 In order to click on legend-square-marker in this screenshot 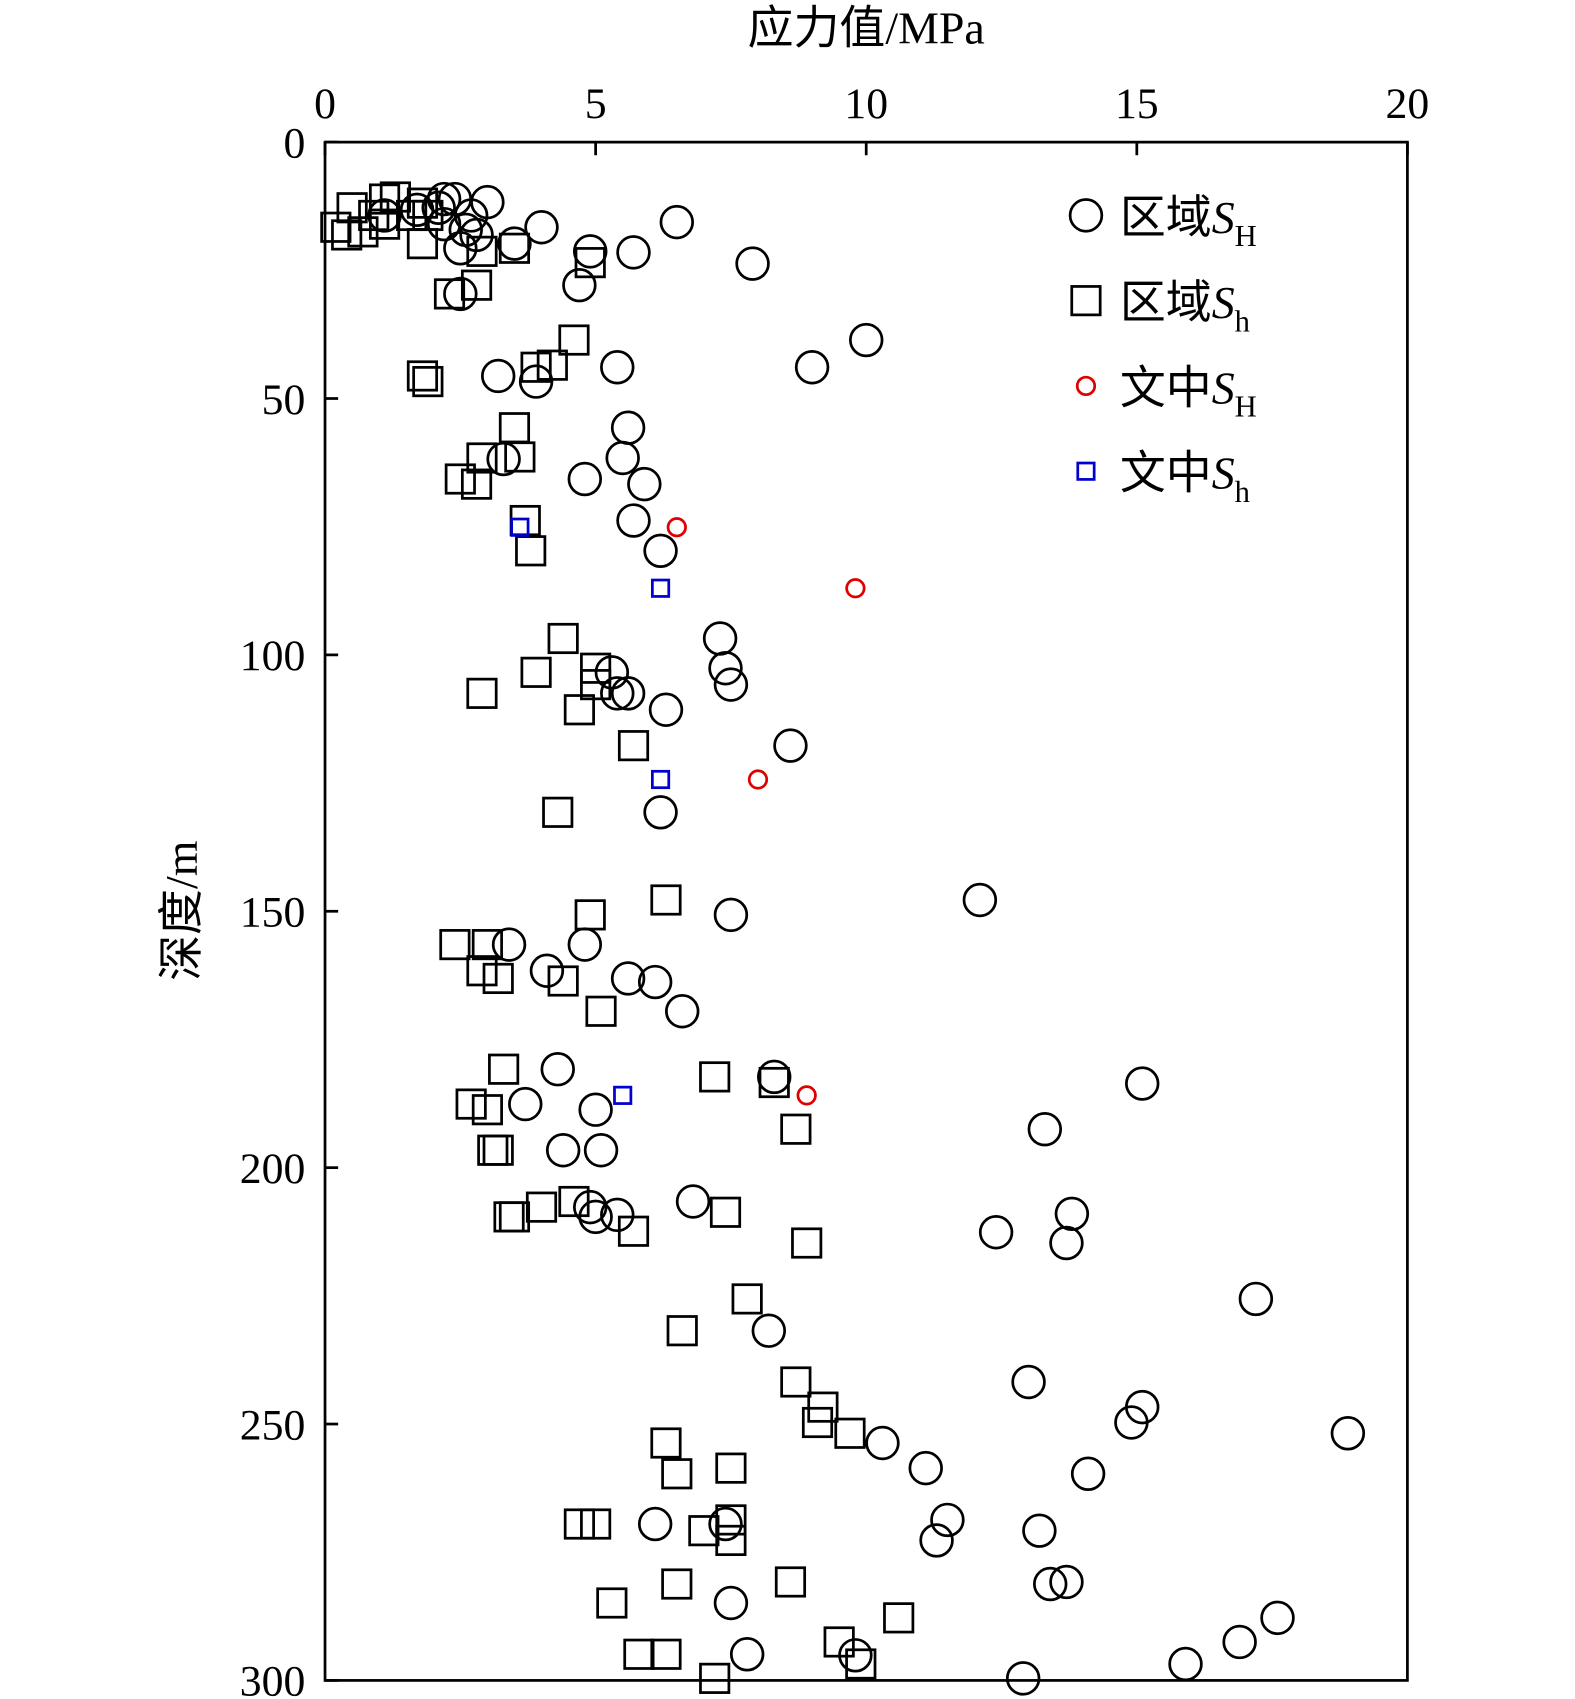, I will do `click(1086, 301)`.